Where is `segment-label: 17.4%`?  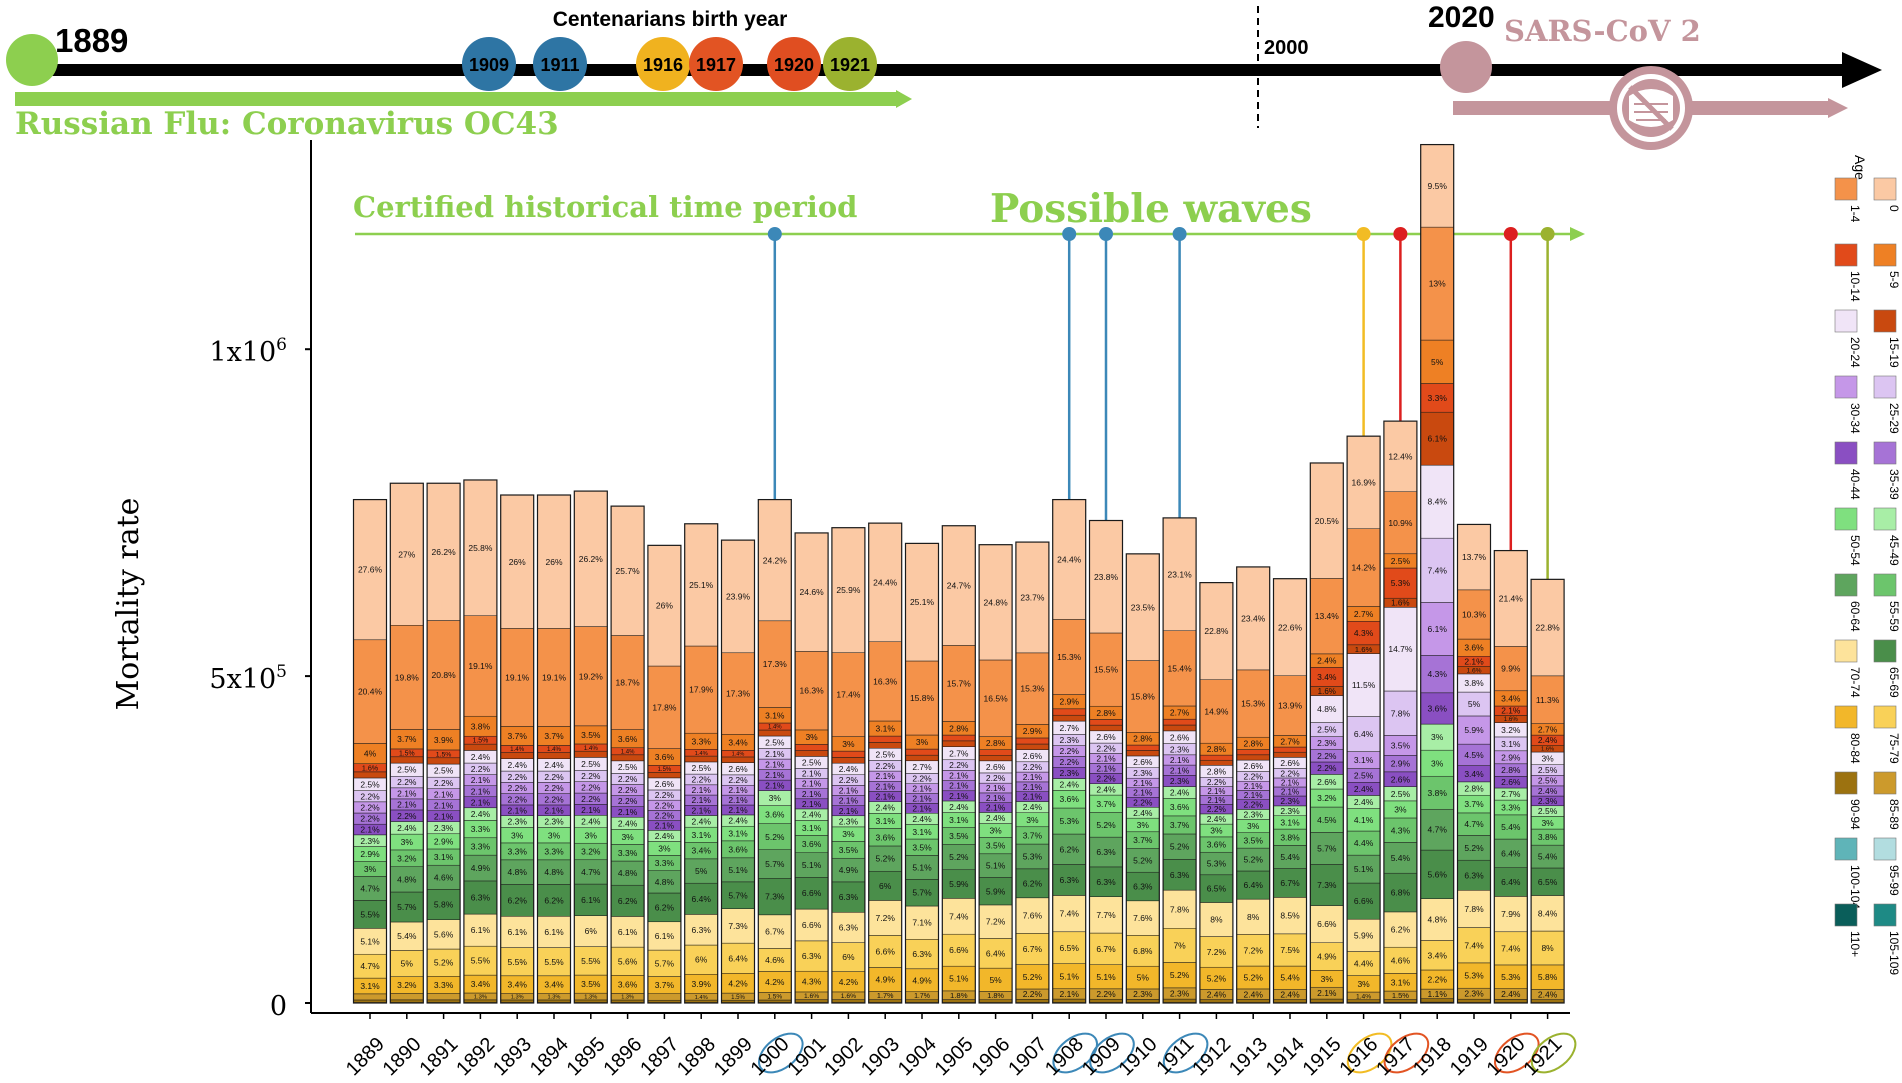 segment-label: 17.4% is located at coordinates (848, 695).